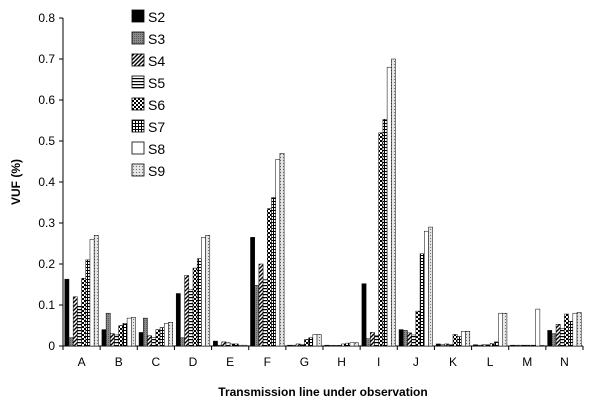 This screenshot has width=603, height=403. I want to click on bar-s9-d, so click(208, 291).